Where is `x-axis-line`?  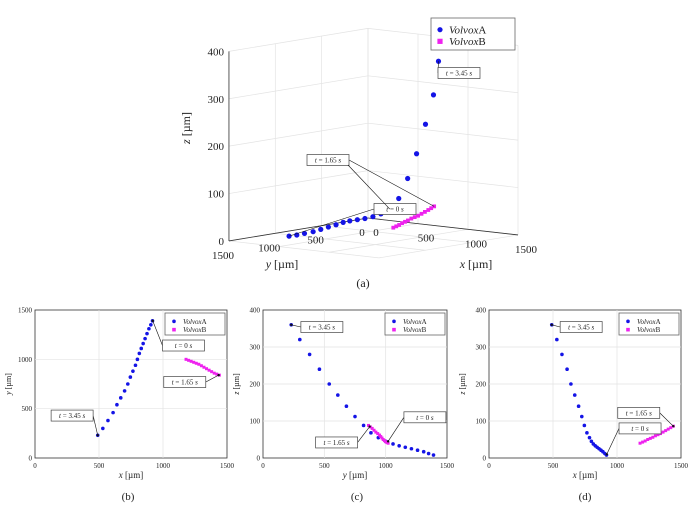 x-axis-line is located at coordinates (443, 226).